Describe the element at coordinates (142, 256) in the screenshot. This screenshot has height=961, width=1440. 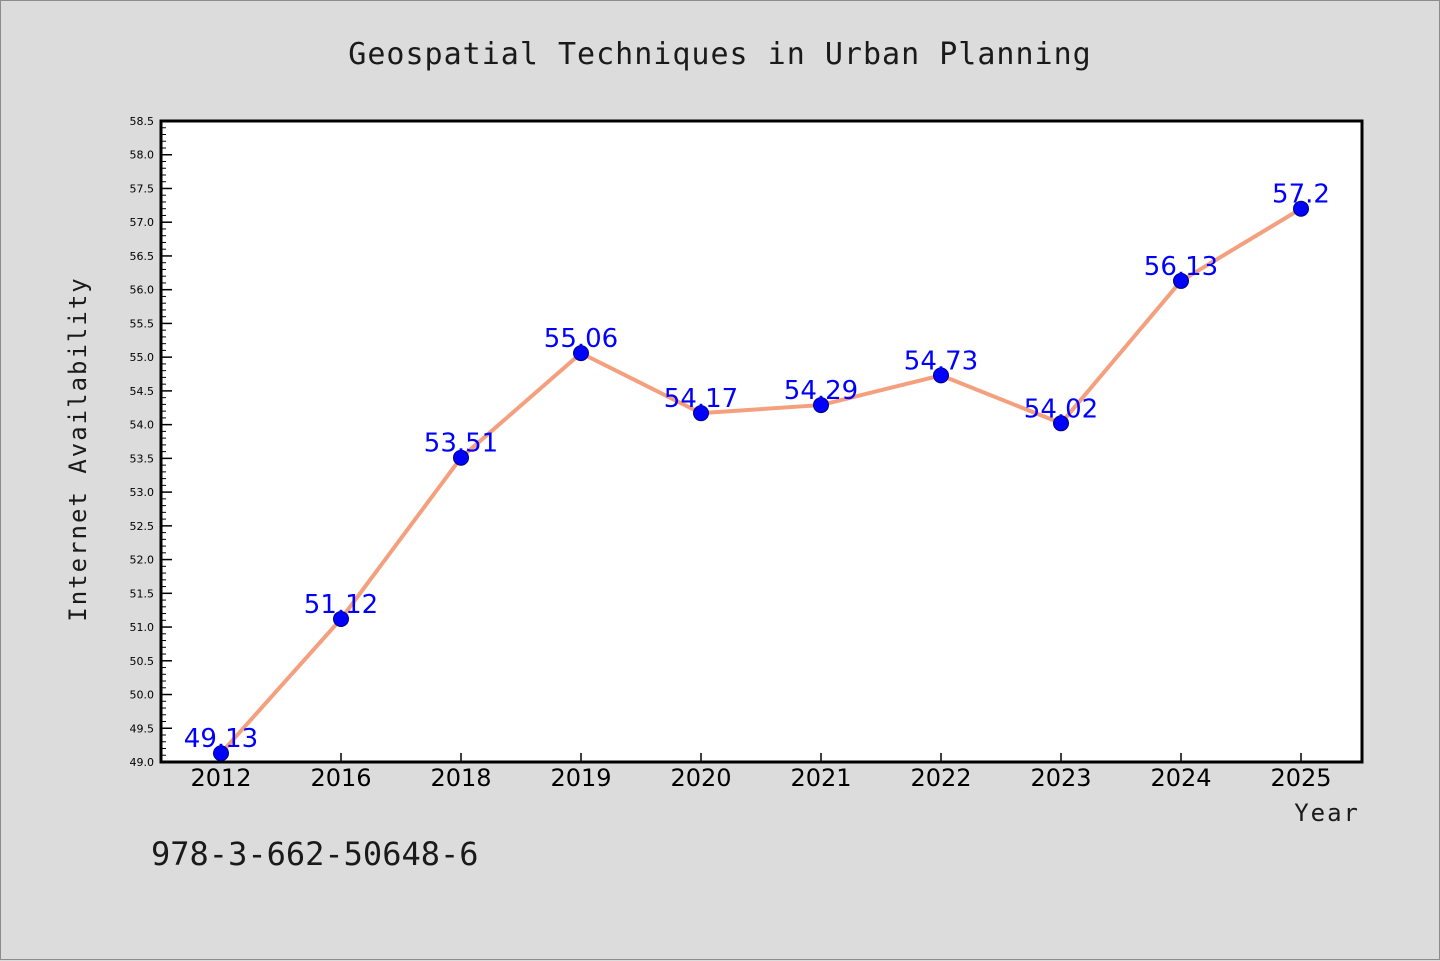
I see `y-tick-label: 56.5` at that location.